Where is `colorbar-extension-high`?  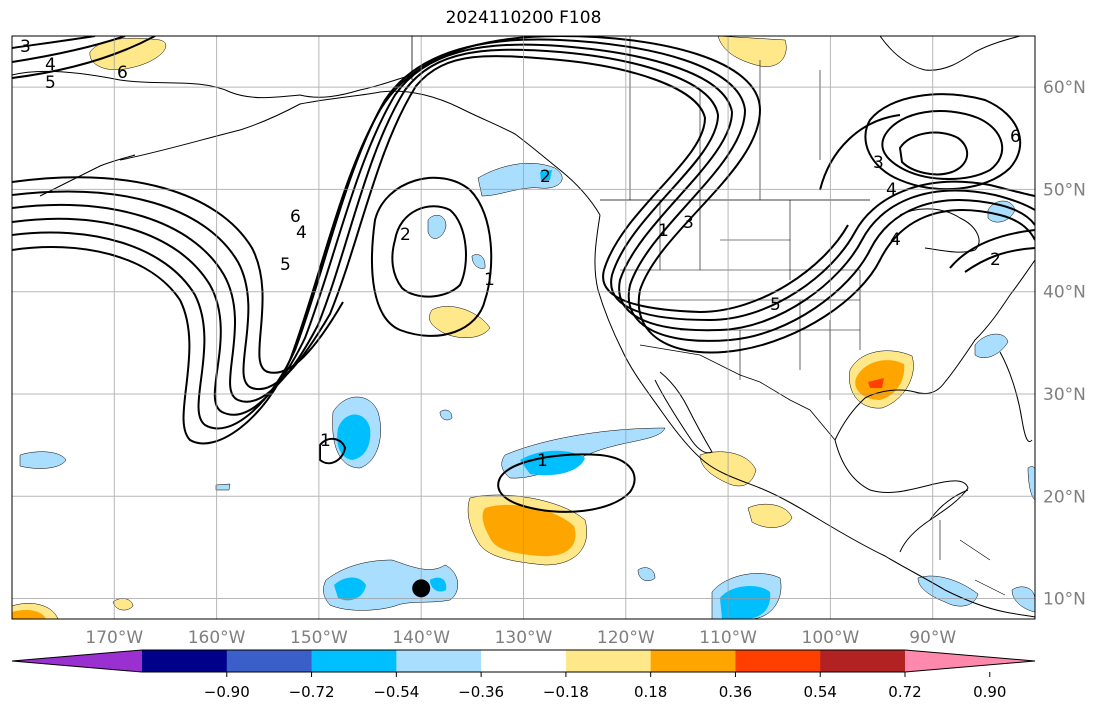 colorbar-extension-high is located at coordinates (970, 661).